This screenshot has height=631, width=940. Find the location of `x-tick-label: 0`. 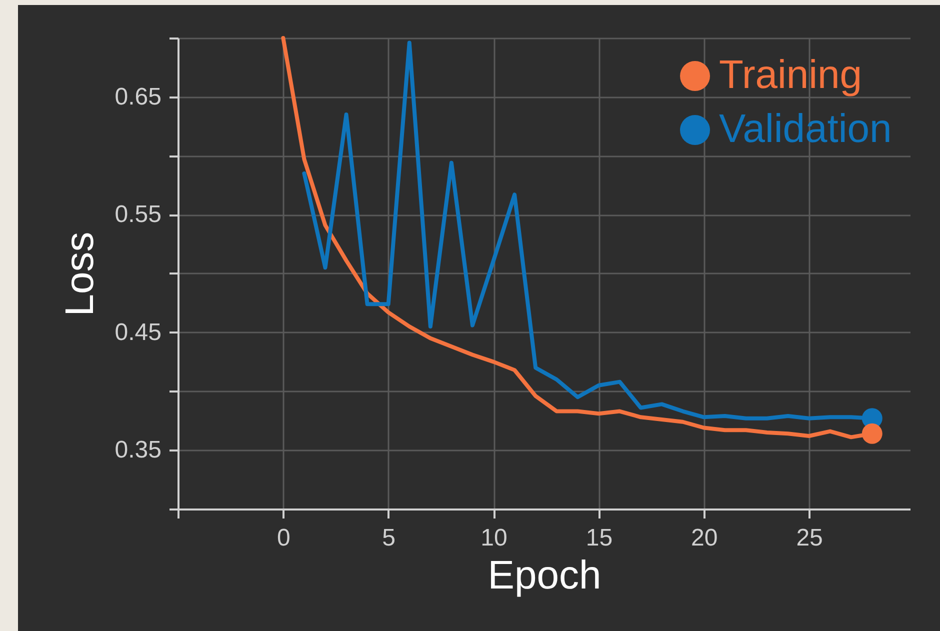

x-tick-label: 0 is located at coordinates (283, 538).